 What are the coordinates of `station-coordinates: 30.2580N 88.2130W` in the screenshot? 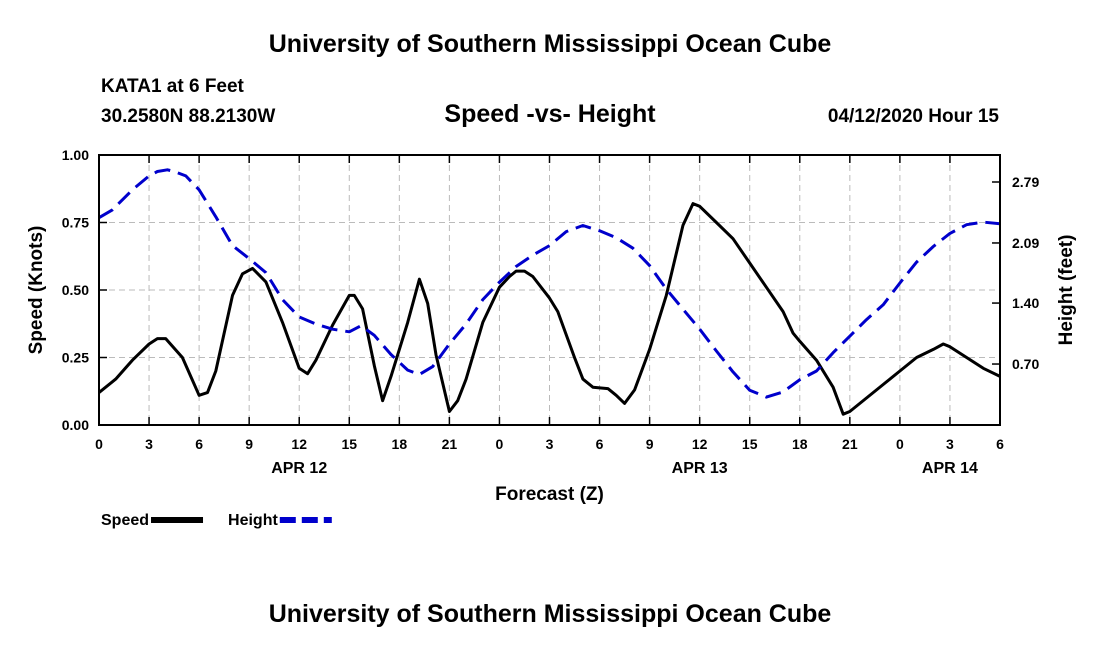 It's located at (188, 116).